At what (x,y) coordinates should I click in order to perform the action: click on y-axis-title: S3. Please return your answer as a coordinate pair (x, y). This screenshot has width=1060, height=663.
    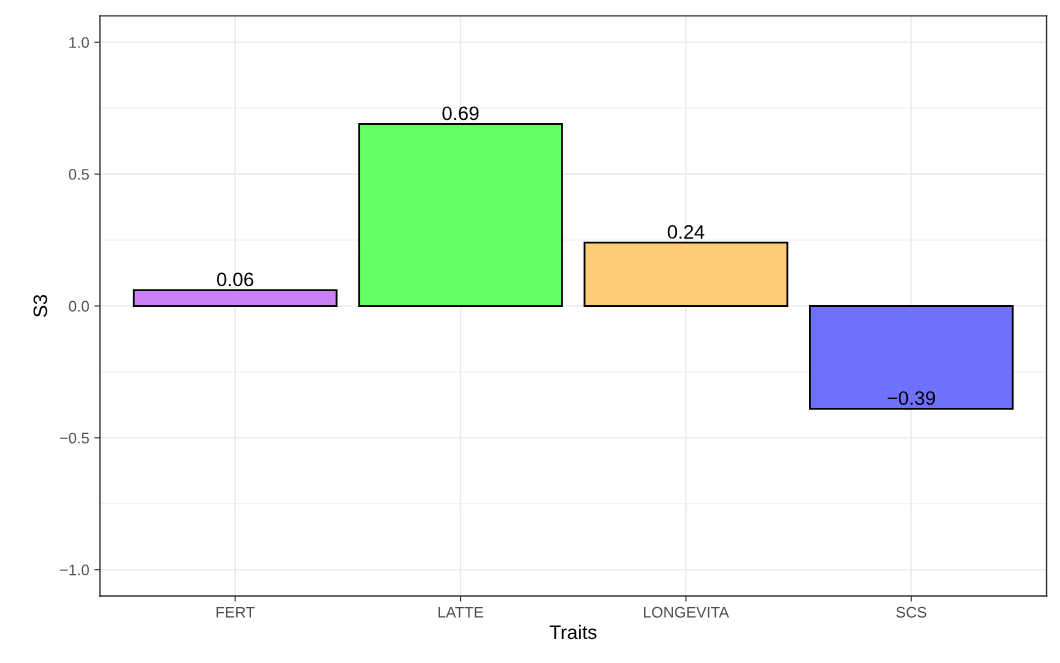
    Looking at the image, I should click on (40, 305).